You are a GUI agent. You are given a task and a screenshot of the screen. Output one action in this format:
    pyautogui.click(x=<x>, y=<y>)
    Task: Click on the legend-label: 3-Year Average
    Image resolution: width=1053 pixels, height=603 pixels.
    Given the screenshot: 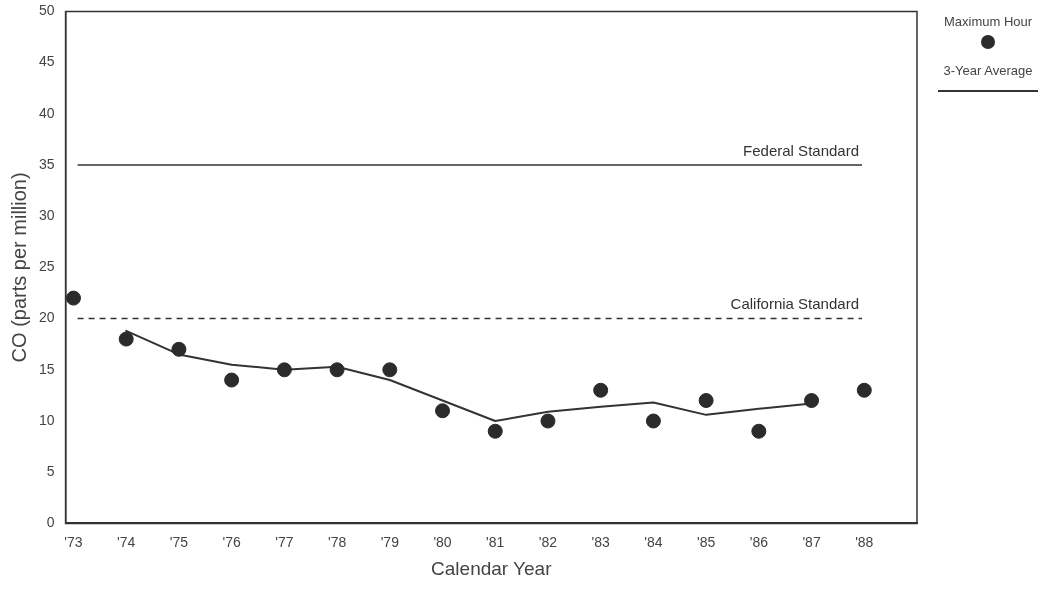 What is the action you would take?
    pyautogui.click(x=988, y=70)
    